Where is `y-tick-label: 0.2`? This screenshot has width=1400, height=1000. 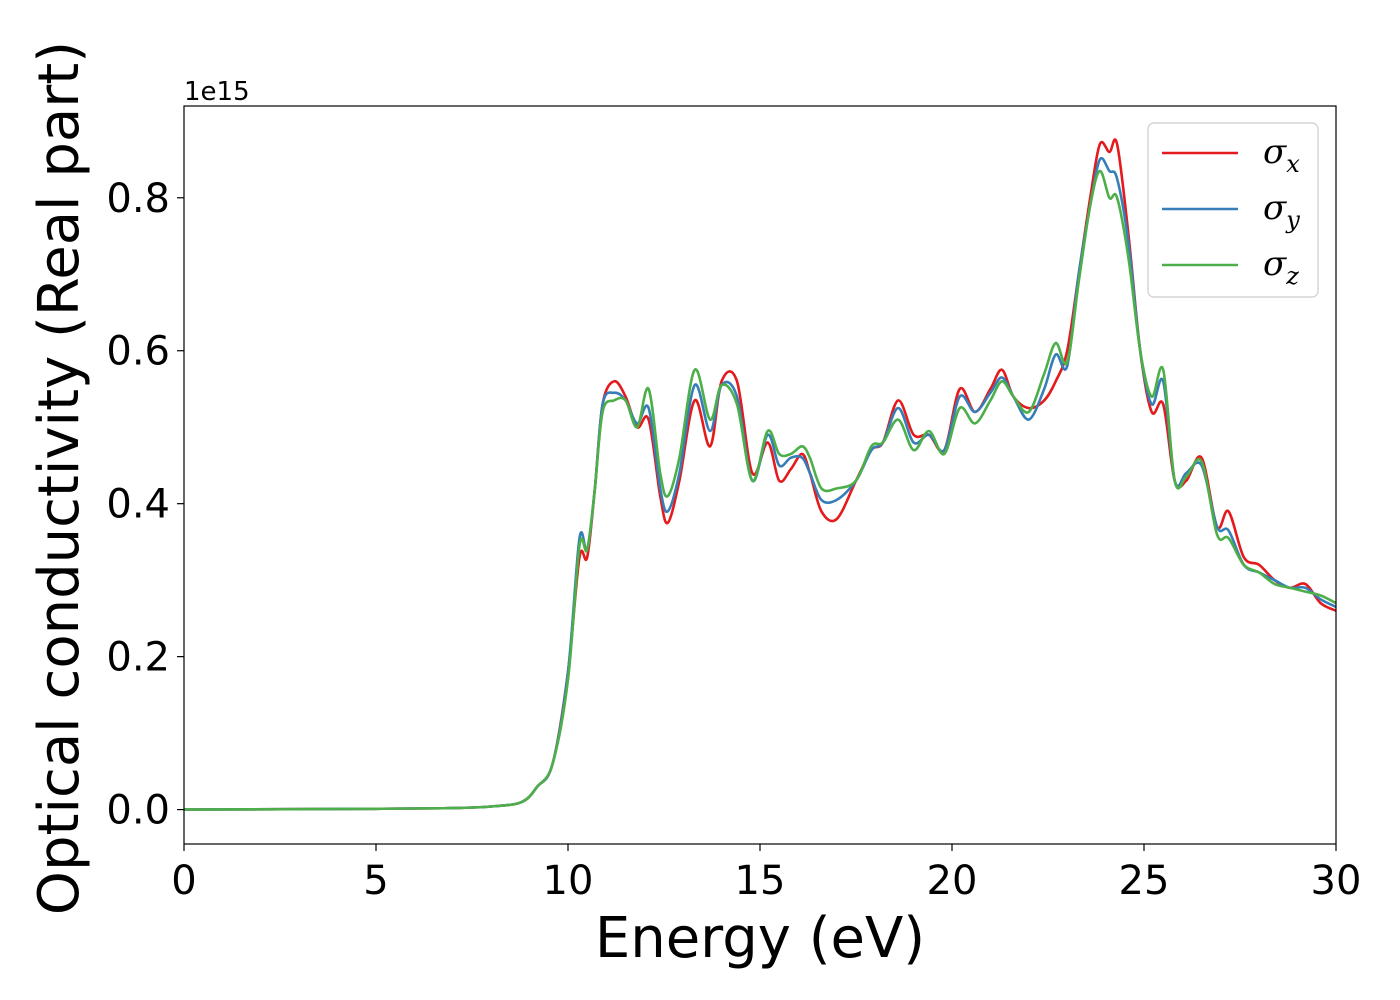 y-tick-label: 0.2 is located at coordinates (138, 658).